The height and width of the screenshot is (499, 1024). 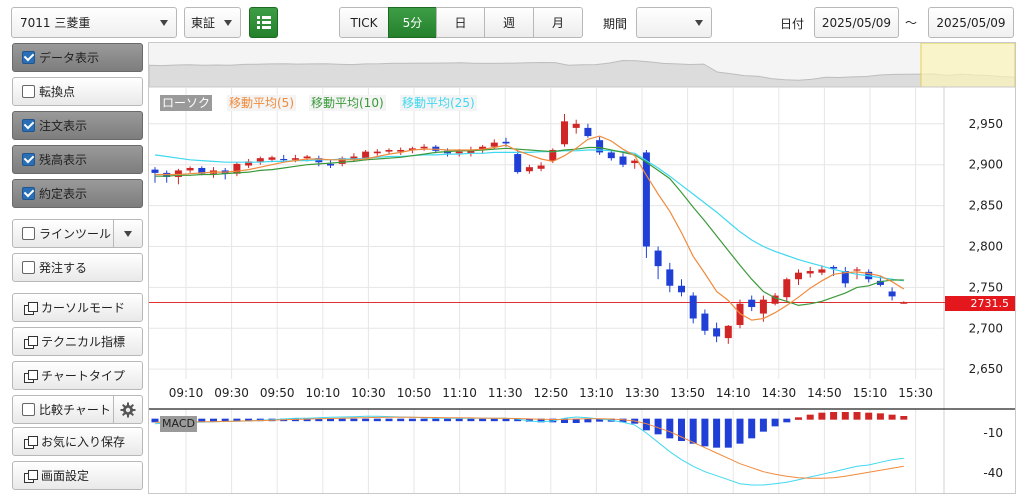 What do you see at coordinates (263, 22) in the screenshot?
I see `list-view-button` at bounding box center [263, 22].